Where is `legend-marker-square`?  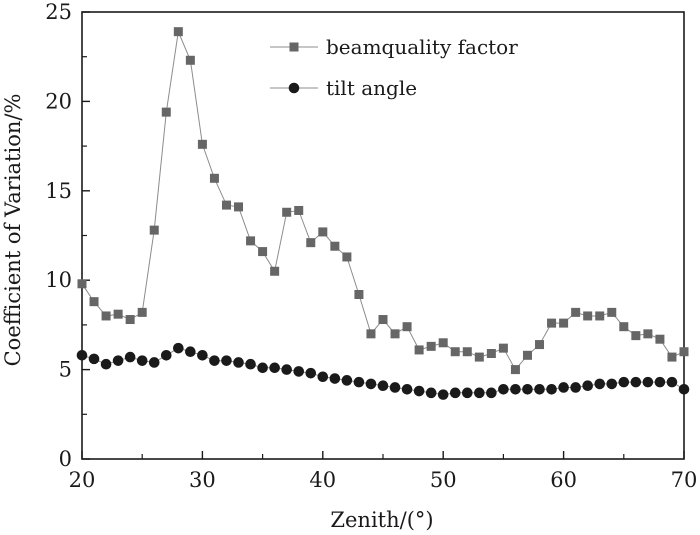 legend-marker-square is located at coordinates (294, 47).